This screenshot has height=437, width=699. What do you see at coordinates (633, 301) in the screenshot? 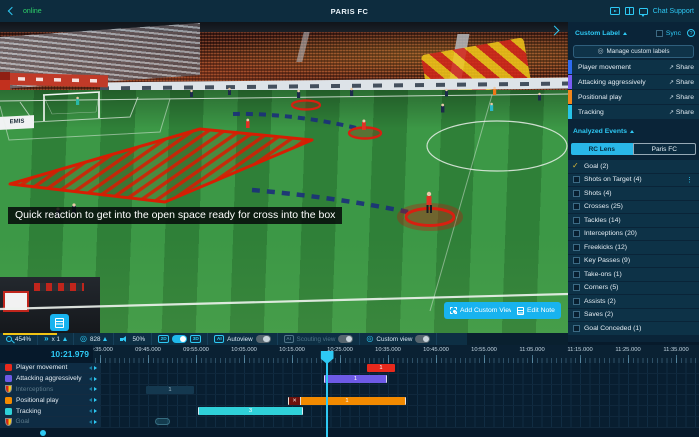
I see `event-row: Assists (2)` at bounding box center [633, 301].